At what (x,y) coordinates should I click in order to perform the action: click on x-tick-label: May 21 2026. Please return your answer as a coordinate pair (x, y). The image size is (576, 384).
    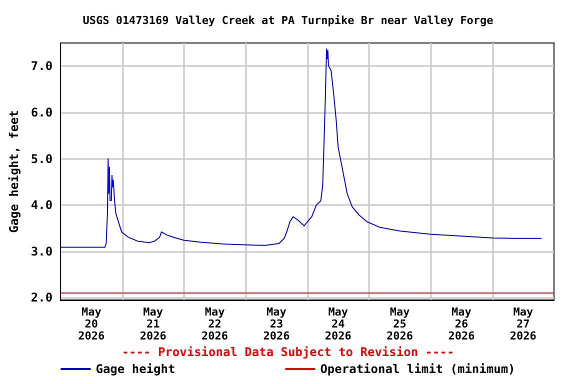
    Looking at the image, I should click on (153, 324).